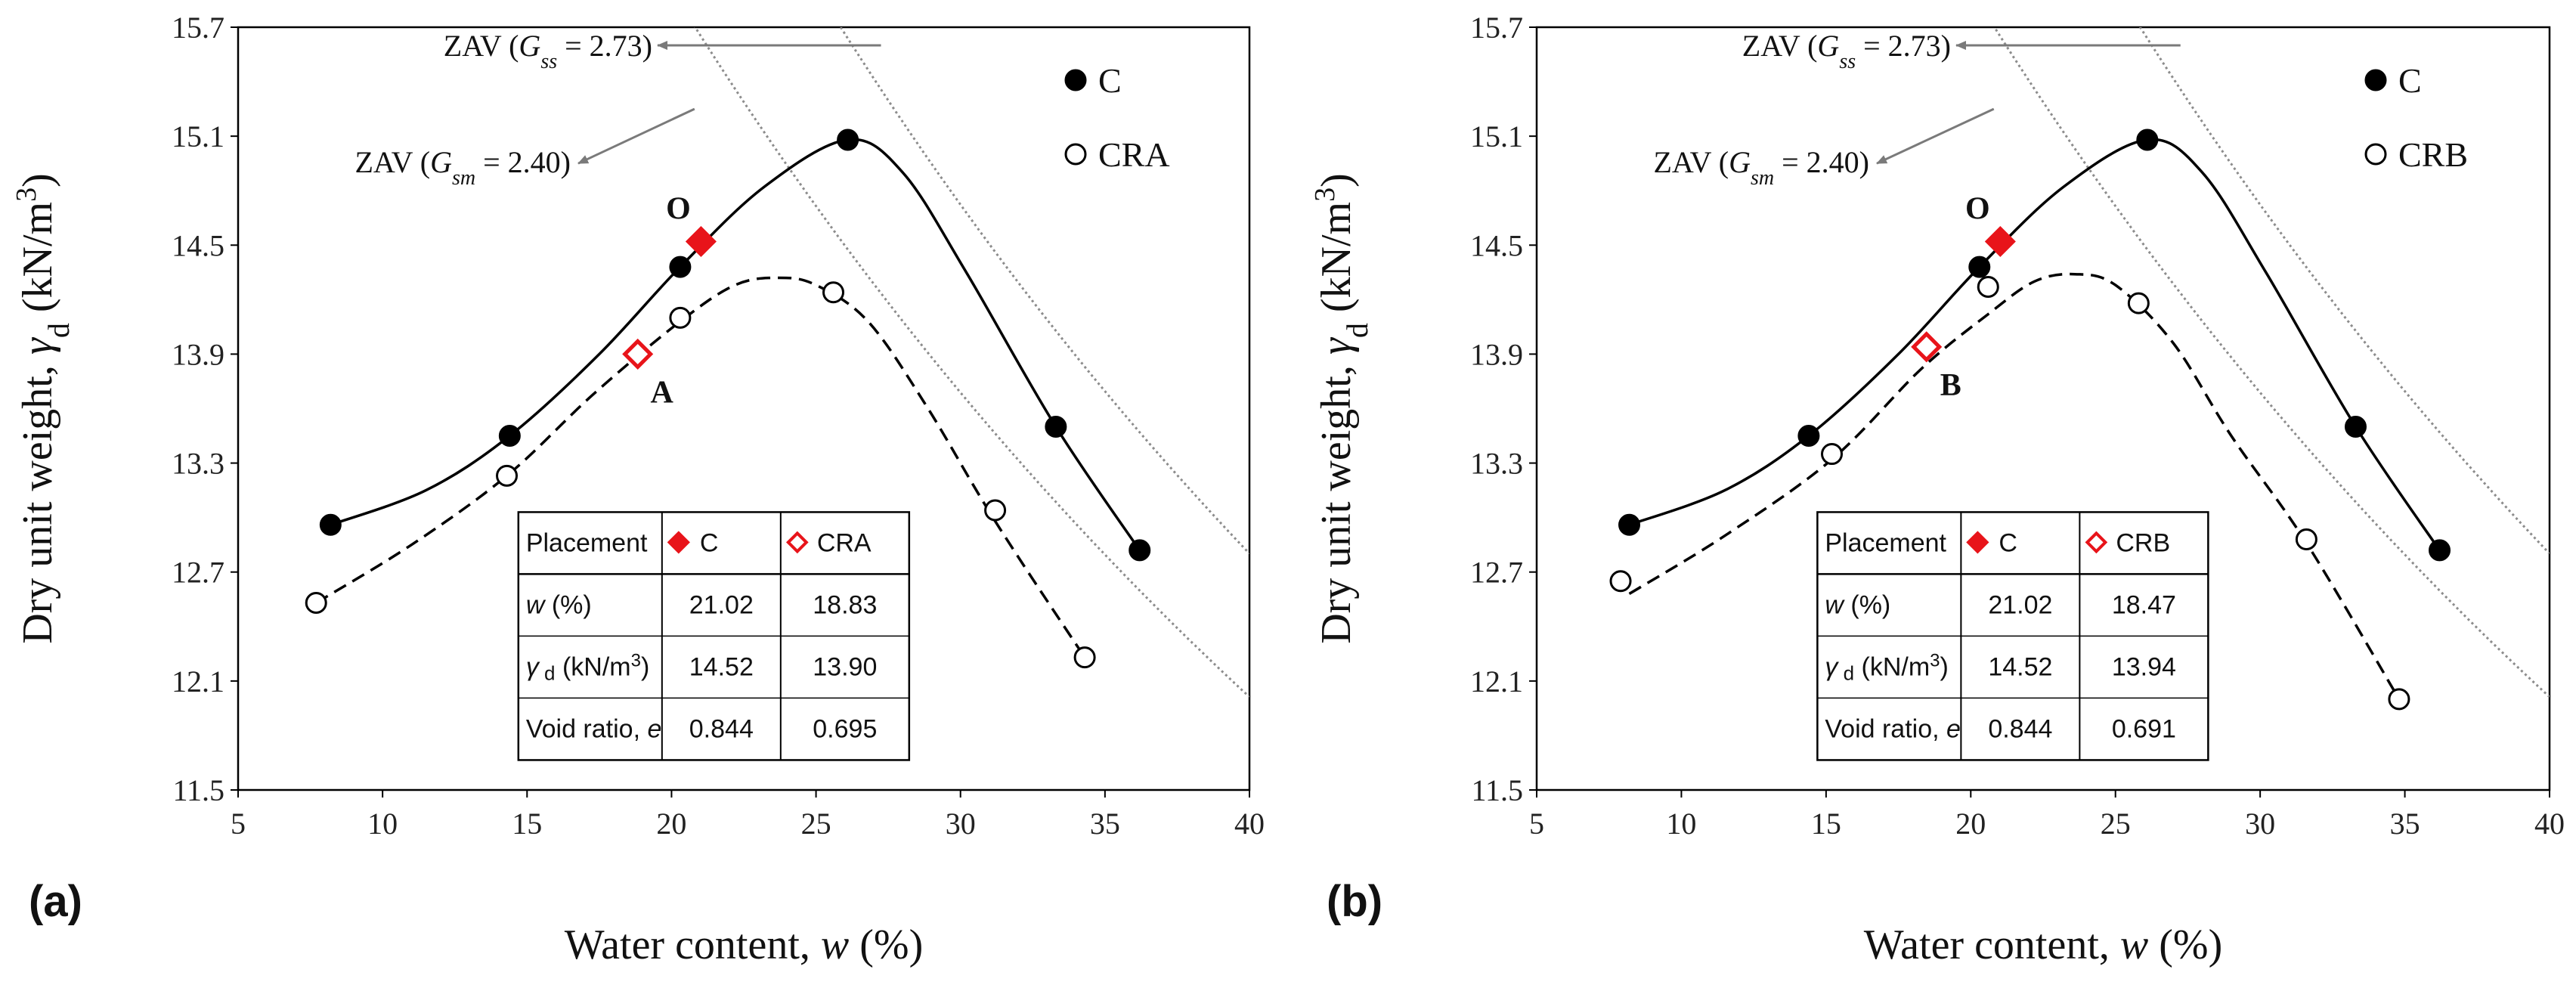 The height and width of the screenshot is (985, 2576). Describe the element at coordinates (638, 354) in the screenshot. I see `placement-point-a` at that location.